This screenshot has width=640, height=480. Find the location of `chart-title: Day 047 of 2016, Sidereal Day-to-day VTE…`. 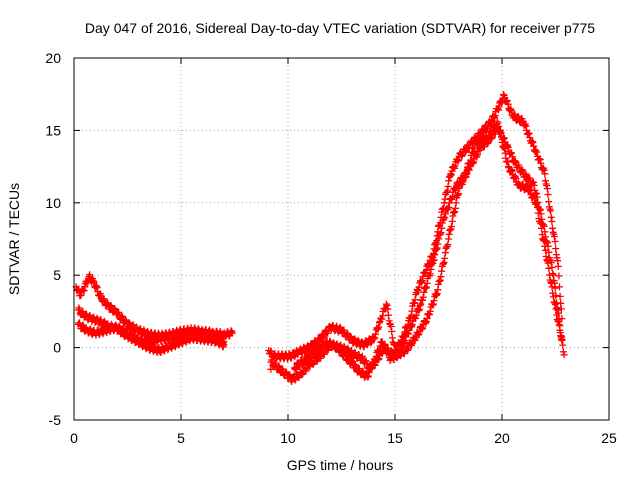

chart-title: Day 047 of 2016, Sidereal Day-to-day VTE… is located at coordinates (340, 28).